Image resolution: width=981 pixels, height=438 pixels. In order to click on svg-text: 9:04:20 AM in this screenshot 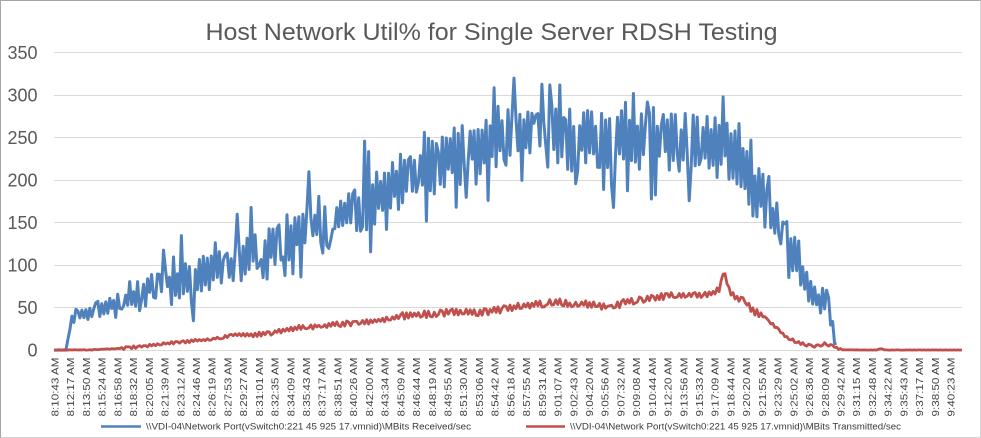, I will do `click(590, 387)`.